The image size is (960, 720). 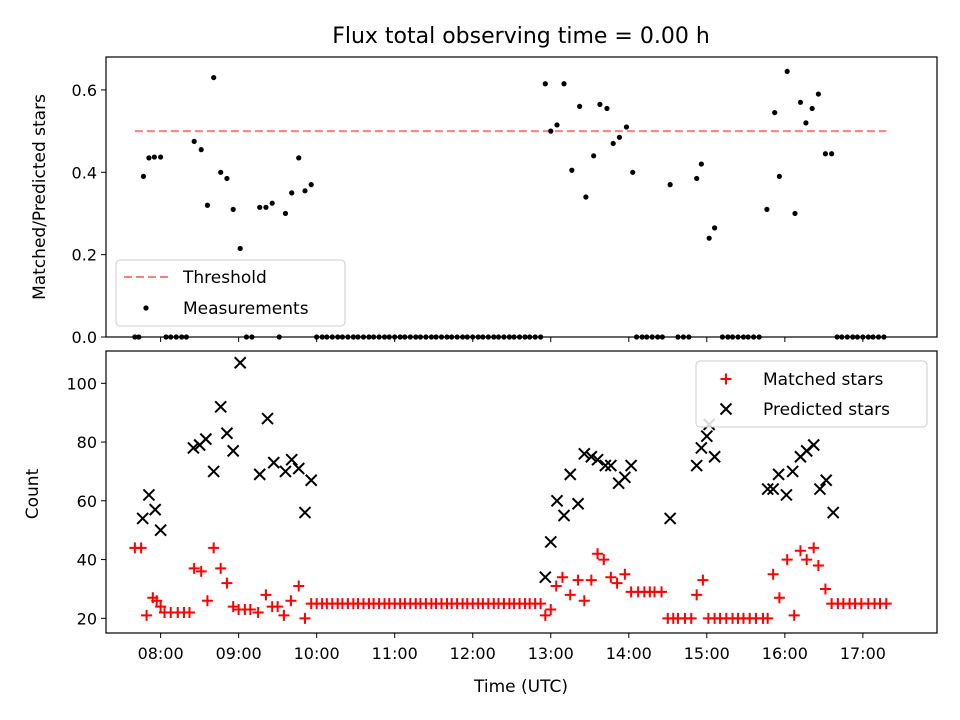 What do you see at coordinates (33, 493) in the screenshot?
I see `bottom-y-axis-label: Count` at bounding box center [33, 493].